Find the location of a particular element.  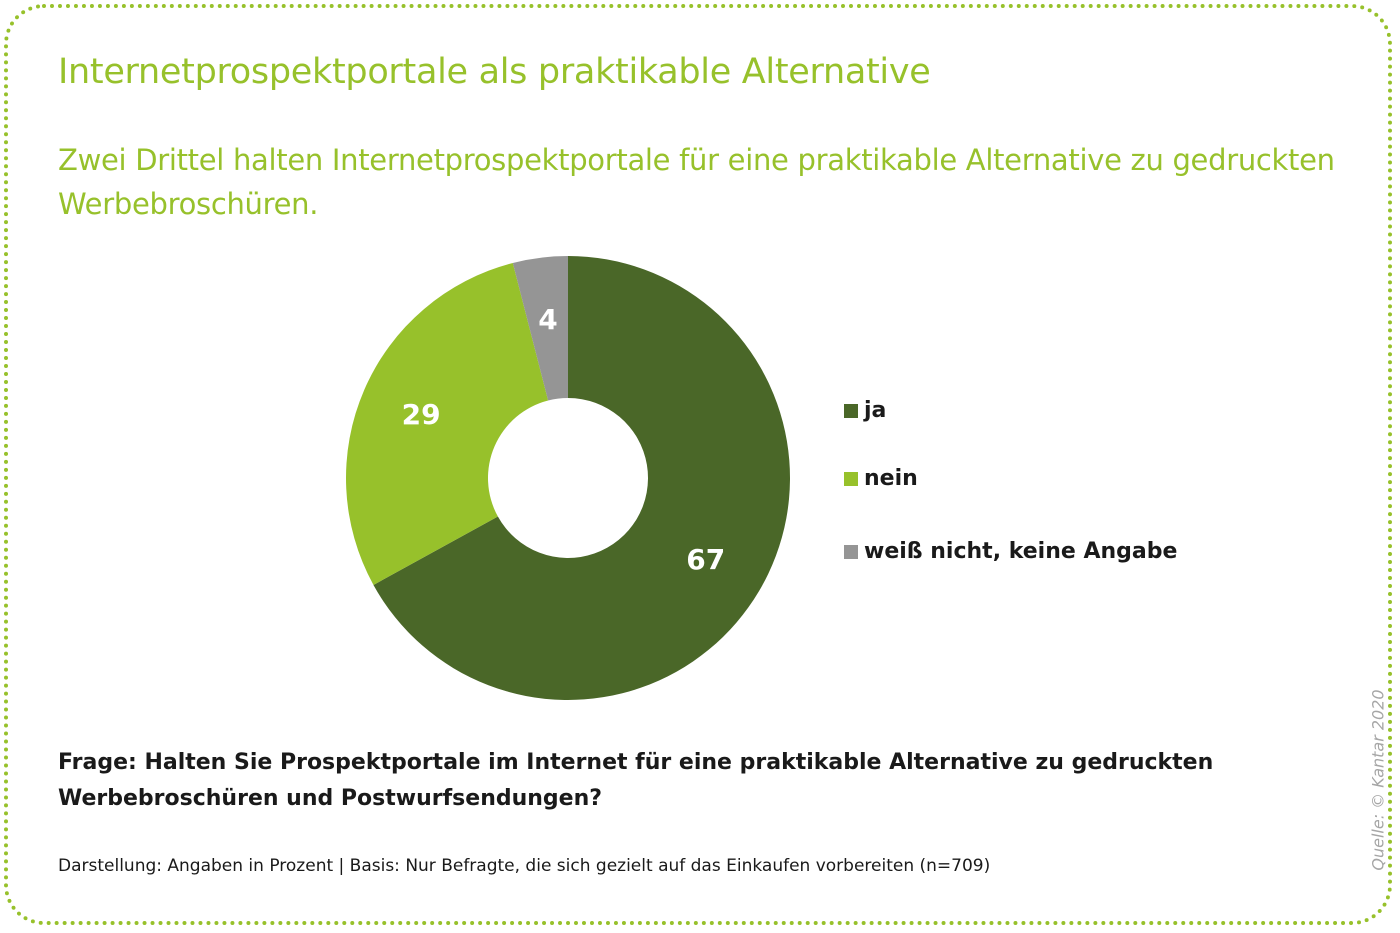

donut-slice-weiss-nicht is located at coordinates (540, 328).